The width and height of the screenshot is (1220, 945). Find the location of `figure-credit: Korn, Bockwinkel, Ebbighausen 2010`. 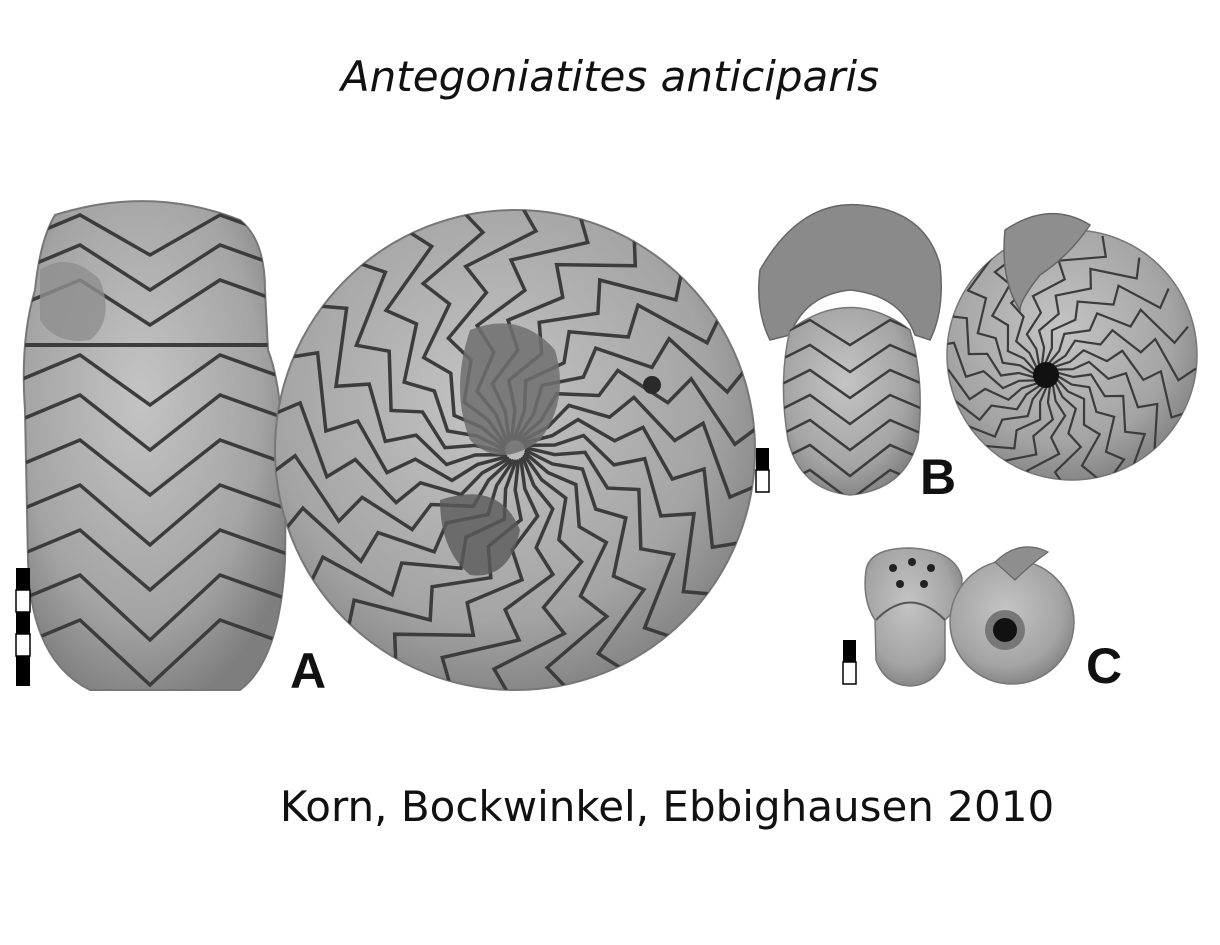

figure-credit: Korn, Bockwinkel, Ebbighausen 2010 is located at coordinates (667, 806).